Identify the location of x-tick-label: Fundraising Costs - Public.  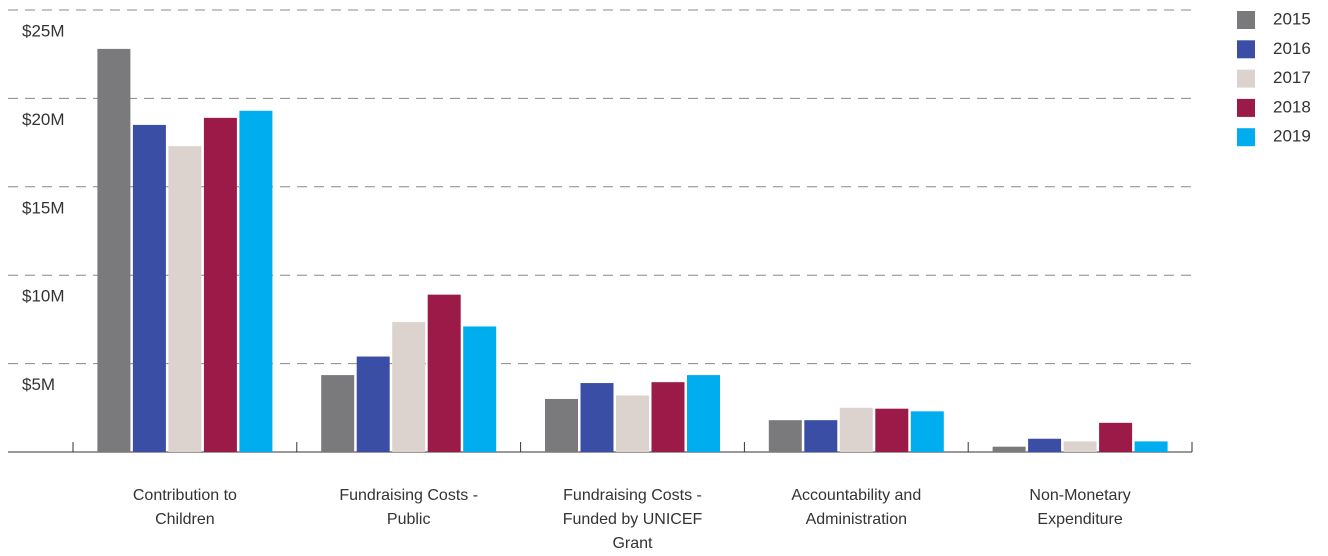
(409, 507).